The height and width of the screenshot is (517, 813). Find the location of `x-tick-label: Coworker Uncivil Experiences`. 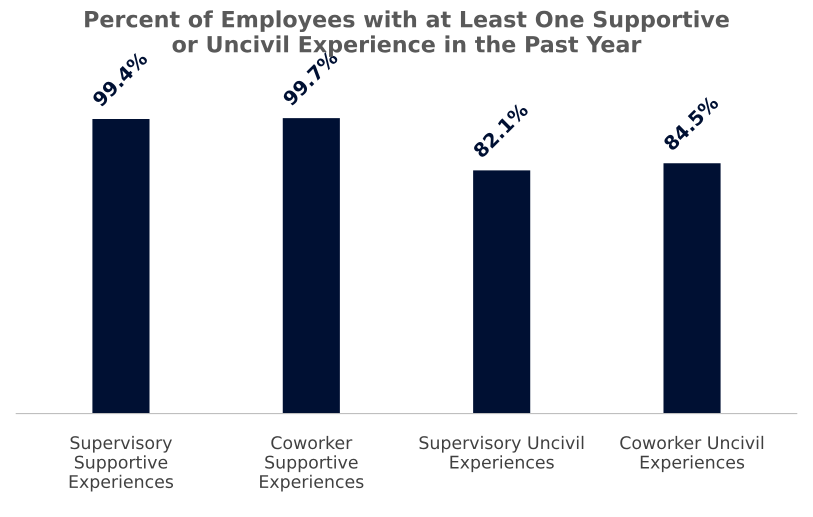

x-tick-label: Coworker Uncivil Experiences is located at coordinates (692, 454).